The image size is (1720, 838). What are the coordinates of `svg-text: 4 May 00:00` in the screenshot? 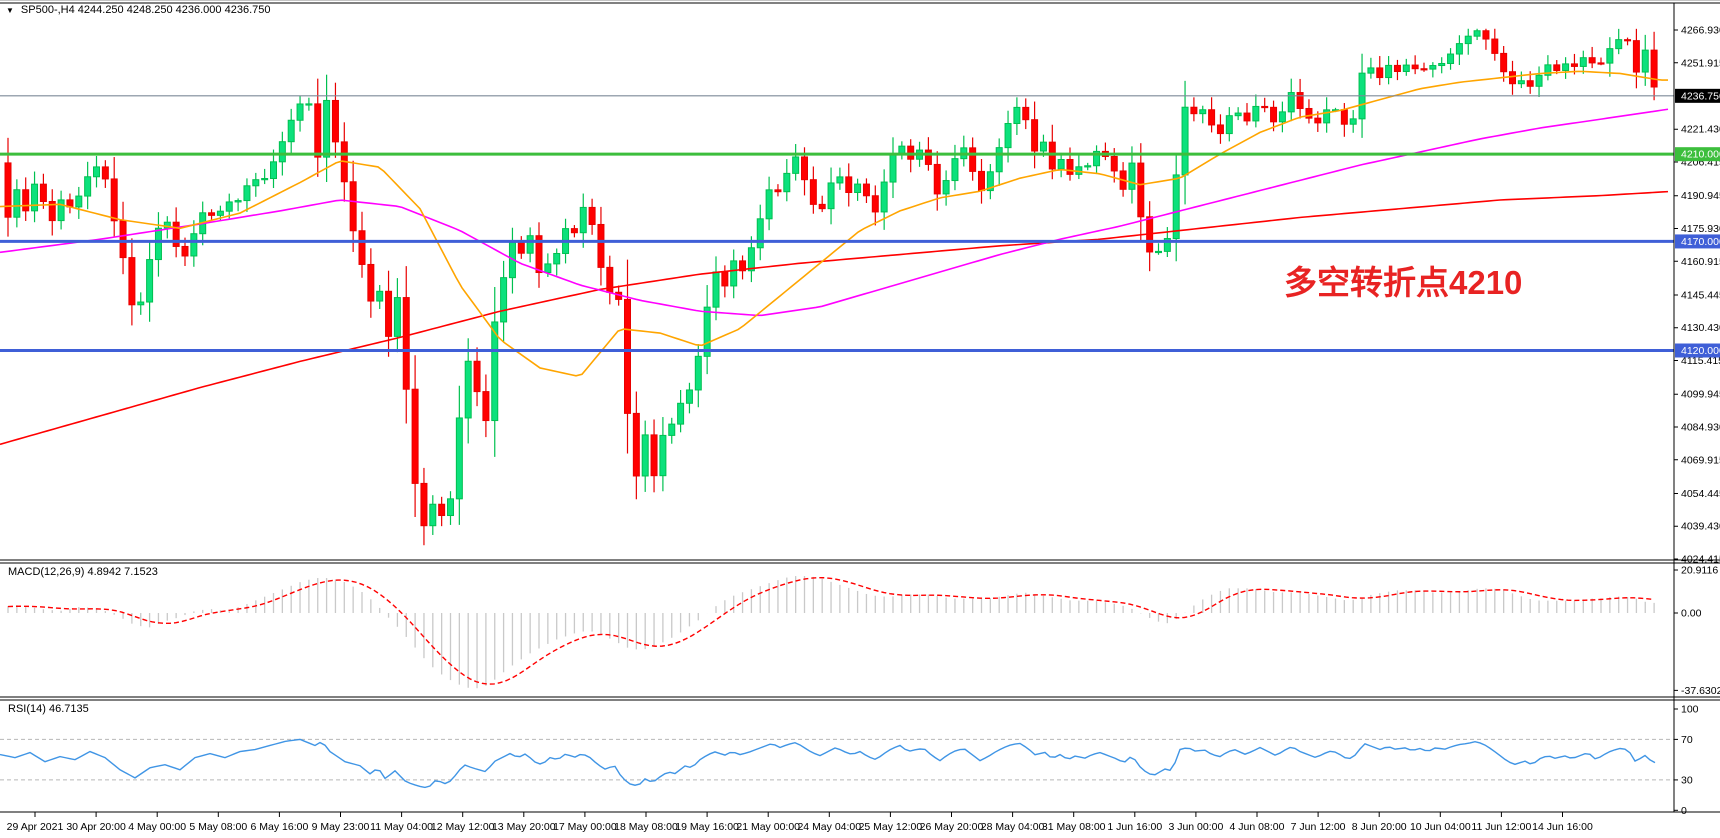 It's located at (157, 827).